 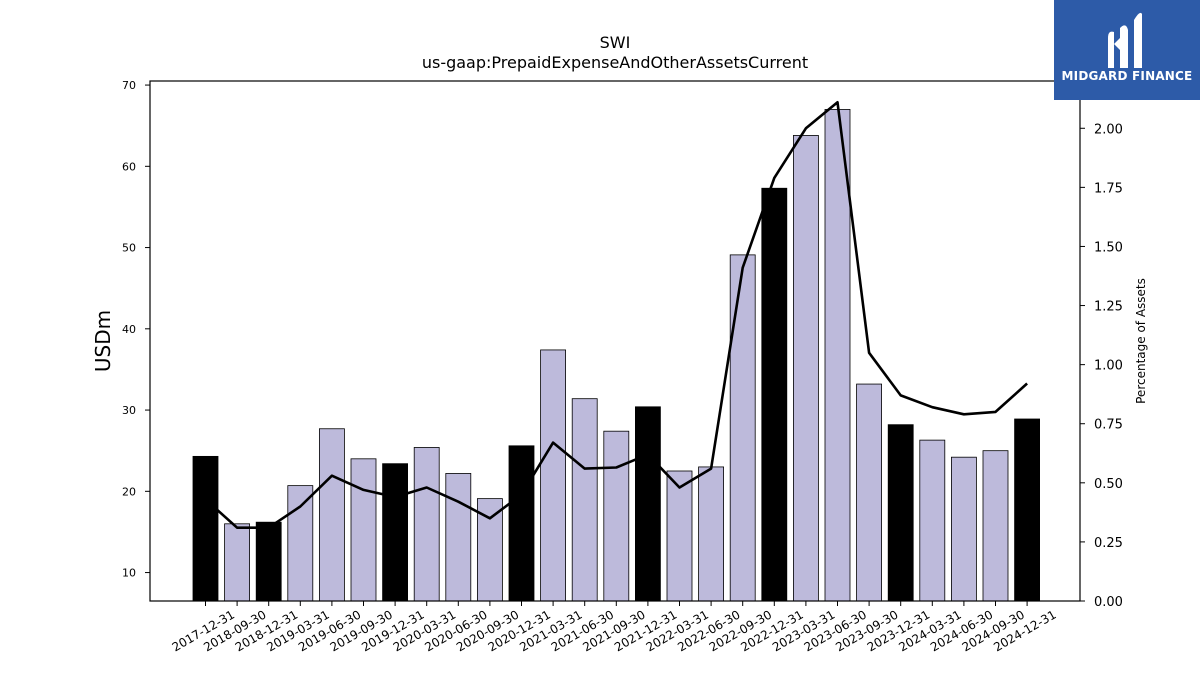 What do you see at coordinates (129, 573) in the screenshot?
I see `y-tick-label: 10` at bounding box center [129, 573].